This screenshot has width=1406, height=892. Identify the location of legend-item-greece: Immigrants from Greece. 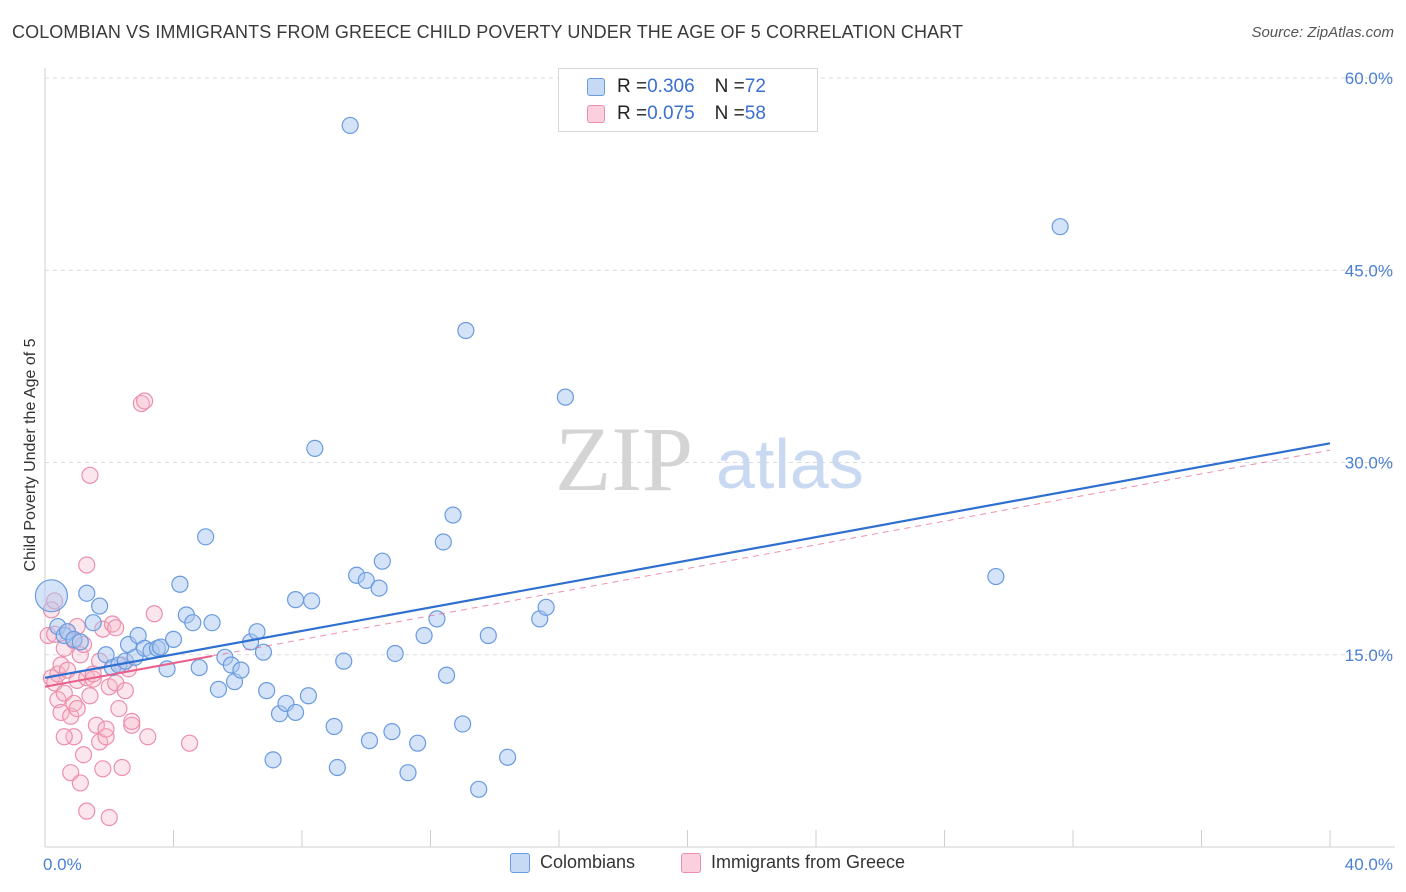
(793, 862).